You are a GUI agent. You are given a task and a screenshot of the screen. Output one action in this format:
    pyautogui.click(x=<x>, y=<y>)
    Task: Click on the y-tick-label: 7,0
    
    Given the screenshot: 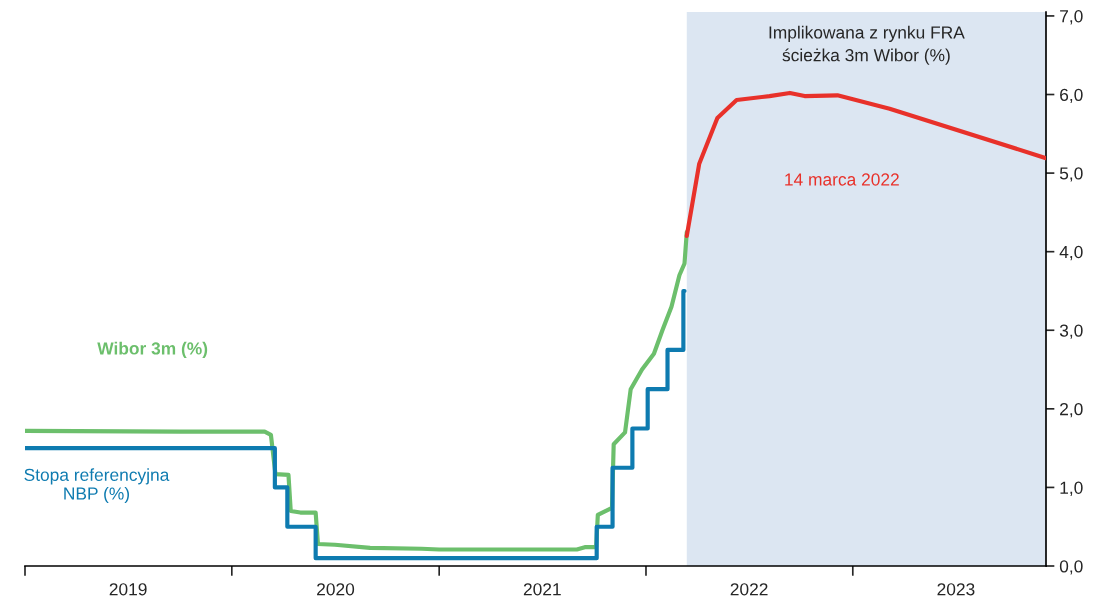 What is the action you would take?
    pyautogui.click(x=1071, y=17)
    